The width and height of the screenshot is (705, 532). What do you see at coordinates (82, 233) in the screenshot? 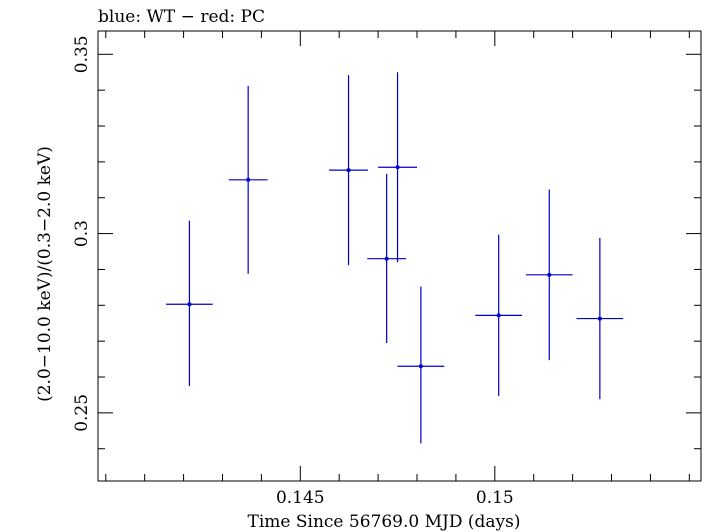
I see `y-tick-label: 0.3` at bounding box center [82, 233].